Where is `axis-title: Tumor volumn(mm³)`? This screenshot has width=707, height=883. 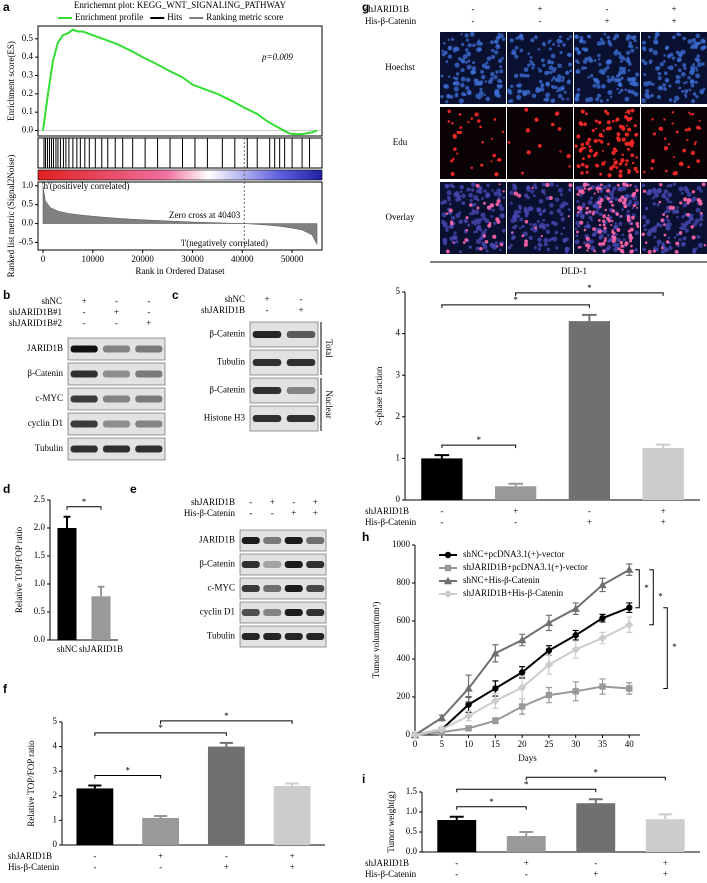
axis-title: Tumor volumn(mm³) is located at coordinates (376, 640).